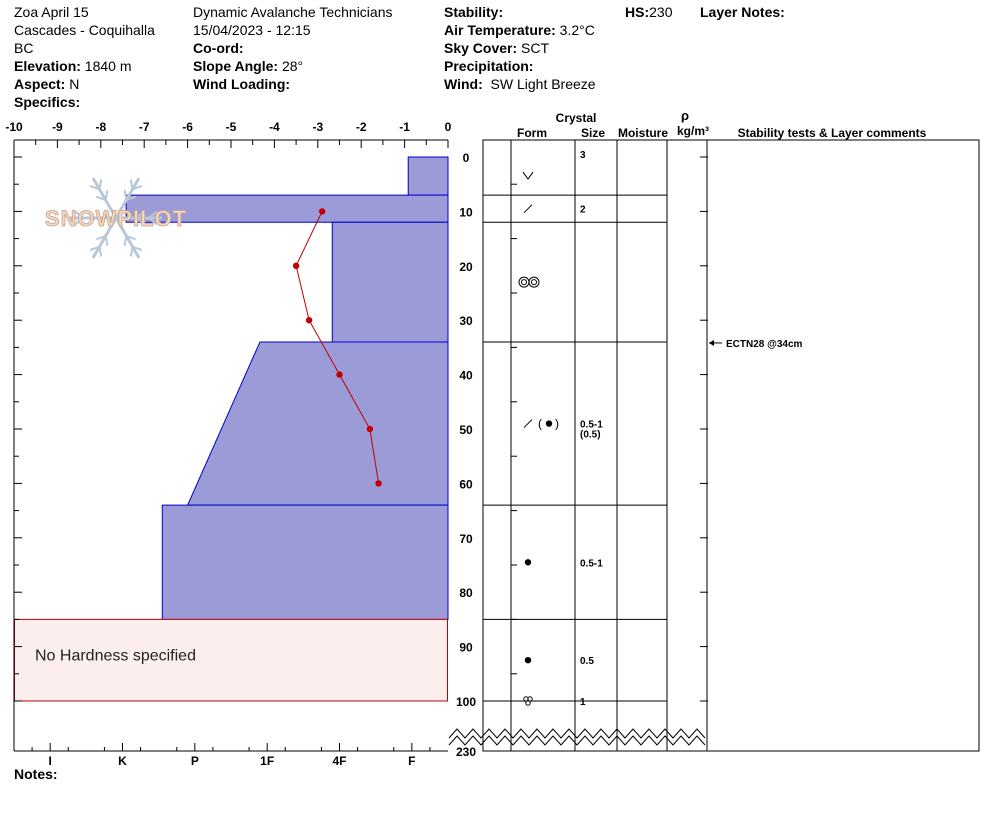  What do you see at coordinates (317, 127) in the screenshot?
I see `temp-tick-label: -3` at bounding box center [317, 127].